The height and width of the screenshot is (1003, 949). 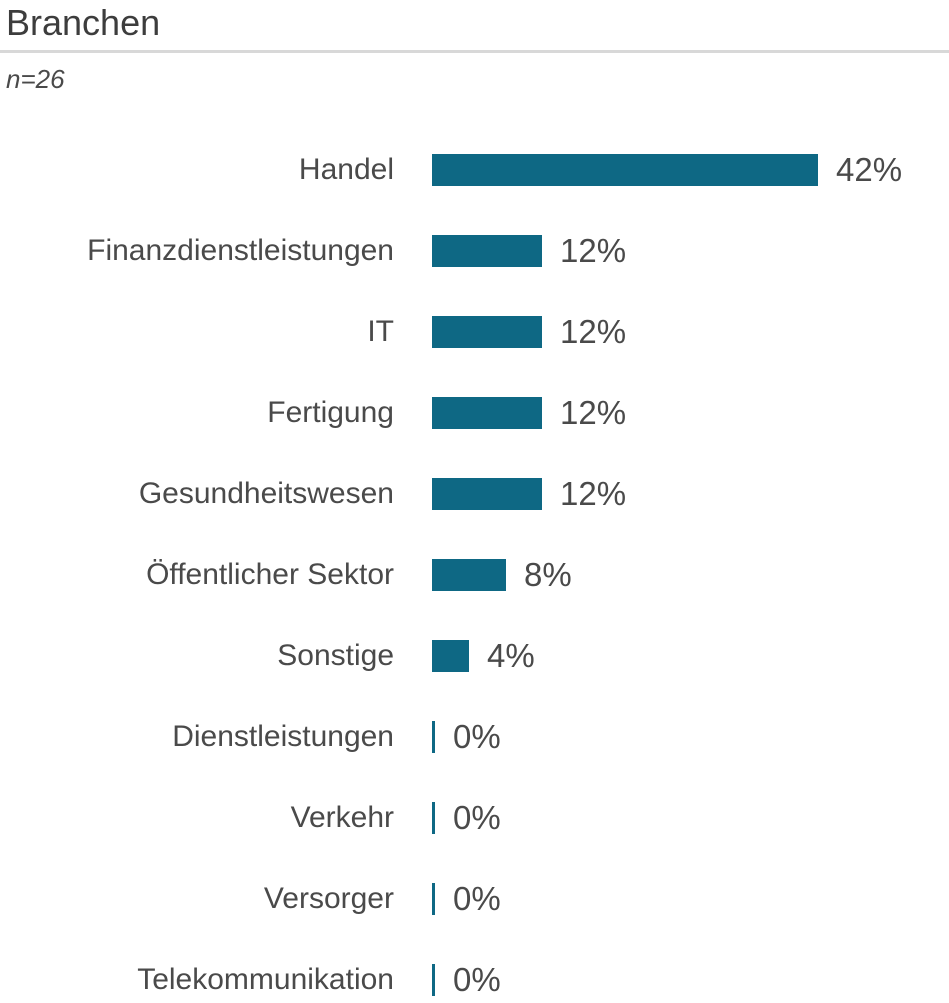 What do you see at coordinates (511, 655) in the screenshot?
I see `value-label: 4%` at bounding box center [511, 655].